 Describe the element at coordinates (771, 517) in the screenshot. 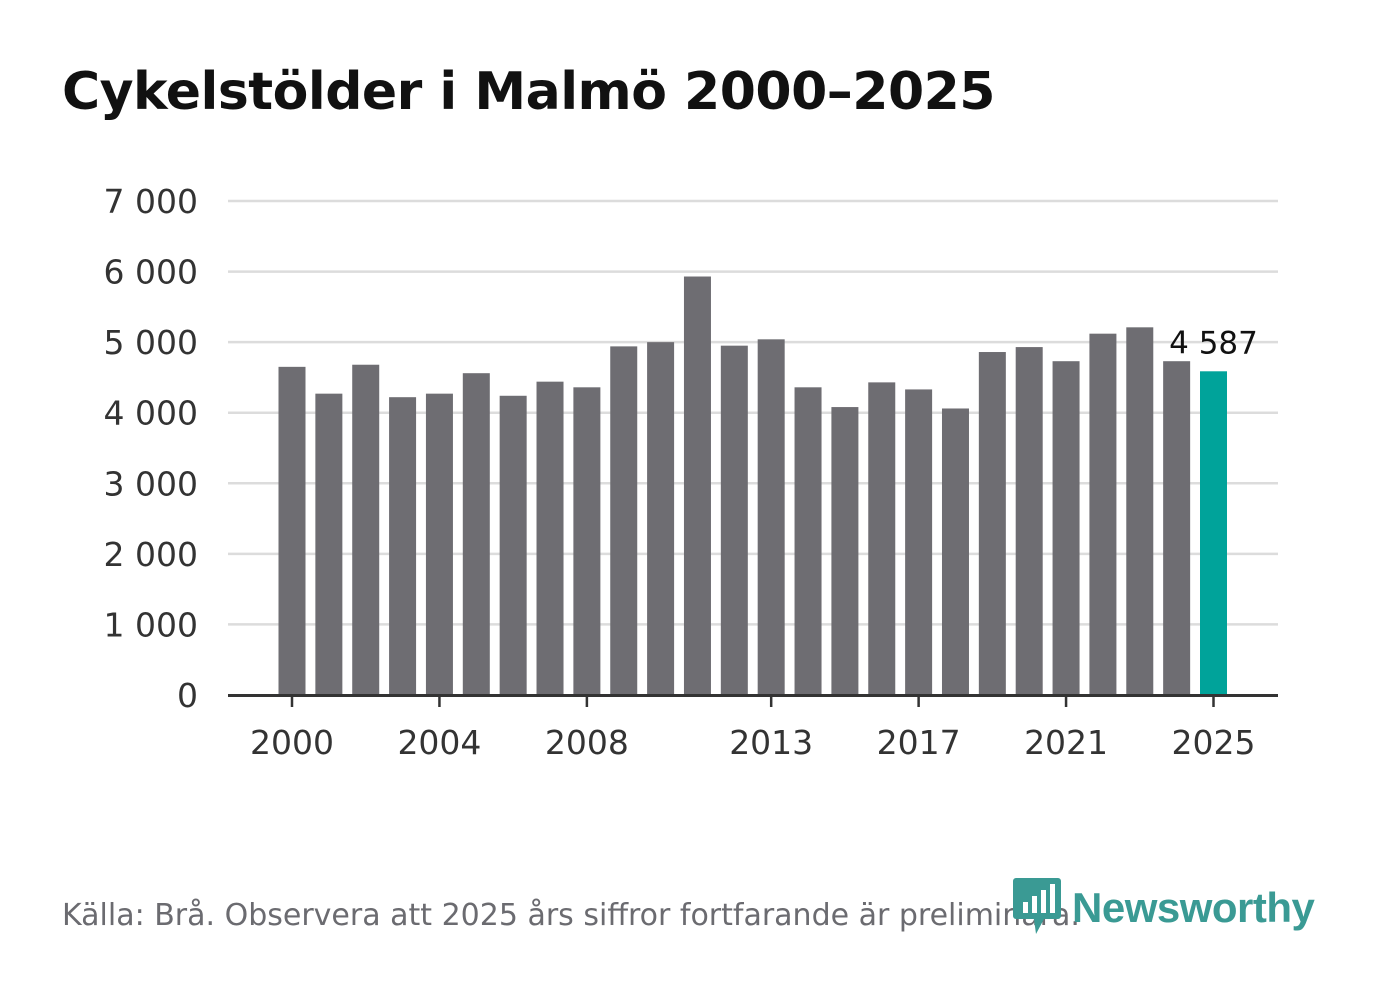

I see `bar-2013` at that location.